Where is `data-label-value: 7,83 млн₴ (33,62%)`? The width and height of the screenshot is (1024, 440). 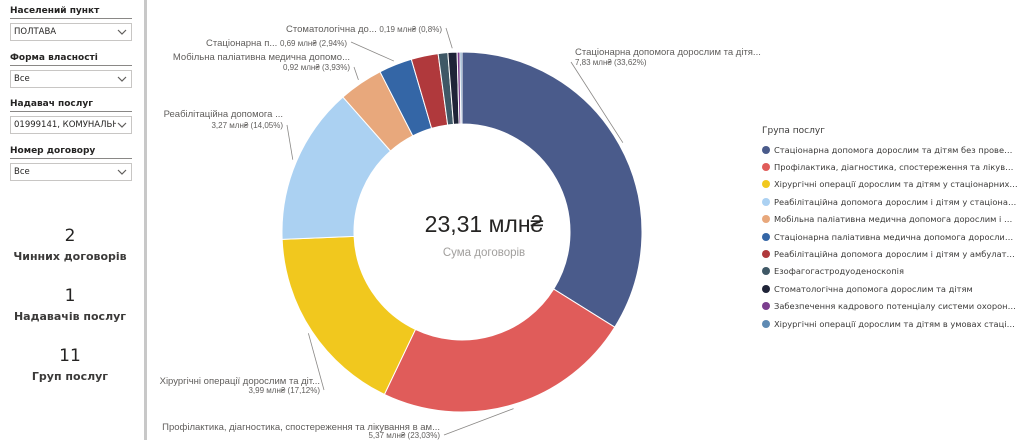
data-label-value: 7,83 млн₴ (33,62%) is located at coordinates (611, 62).